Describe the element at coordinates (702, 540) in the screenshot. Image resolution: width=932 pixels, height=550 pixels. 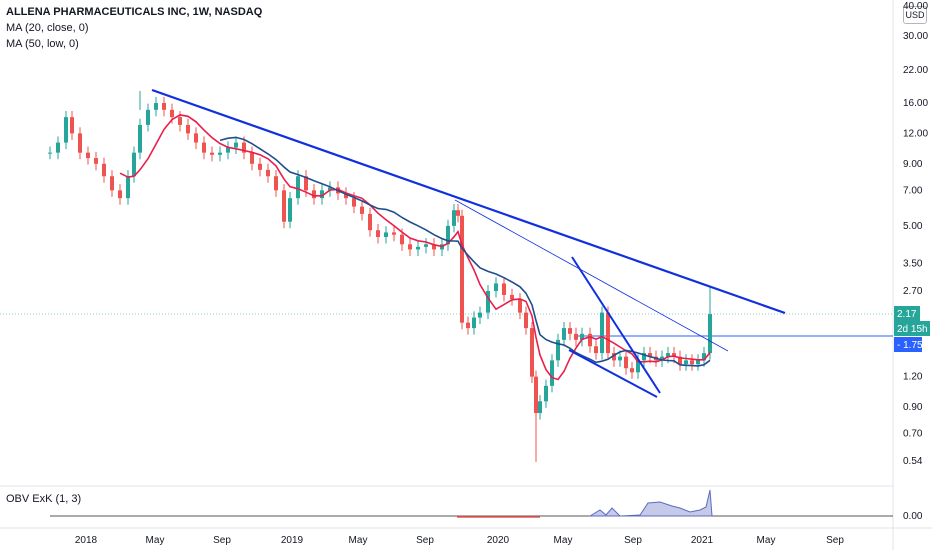
I see `x-tick-label: 2021` at that location.